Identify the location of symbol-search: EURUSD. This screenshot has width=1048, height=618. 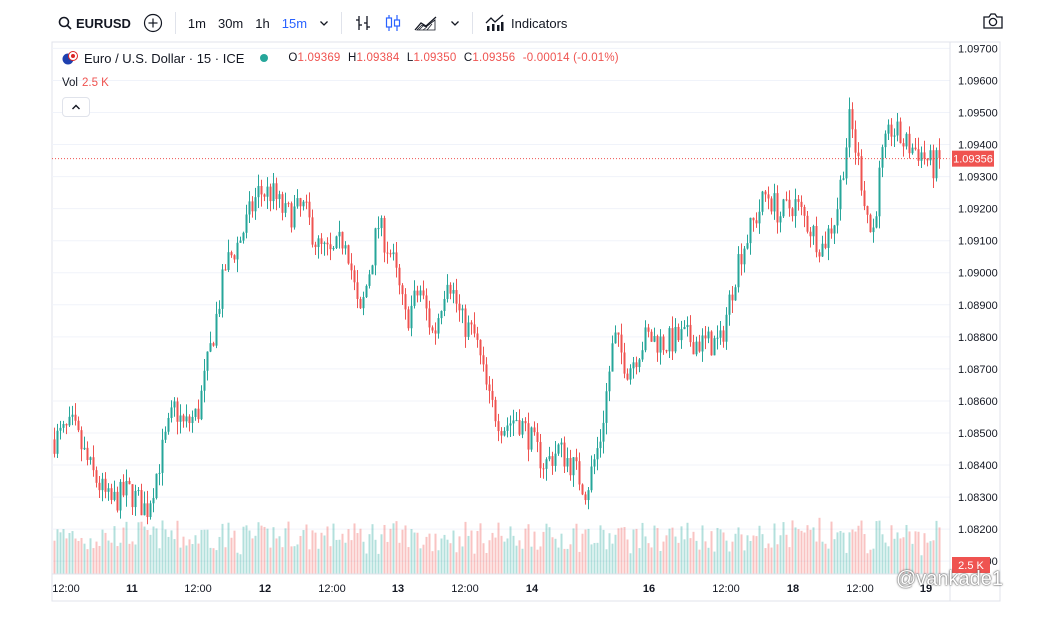
(94, 23).